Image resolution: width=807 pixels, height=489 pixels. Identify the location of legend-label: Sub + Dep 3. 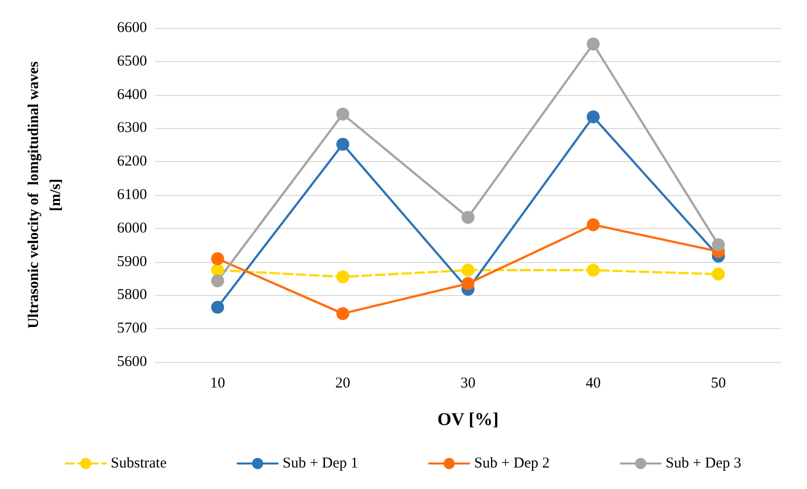
(704, 464).